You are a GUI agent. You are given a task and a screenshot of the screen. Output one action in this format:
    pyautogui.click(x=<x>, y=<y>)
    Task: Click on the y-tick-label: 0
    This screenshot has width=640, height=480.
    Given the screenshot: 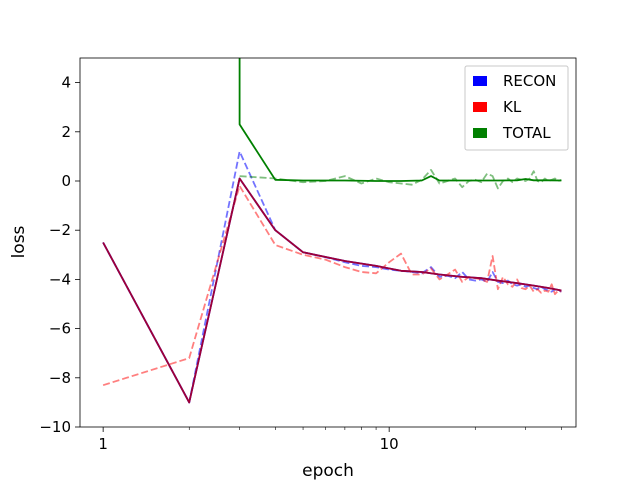 What is the action you would take?
    pyautogui.click(x=66, y=181)
    